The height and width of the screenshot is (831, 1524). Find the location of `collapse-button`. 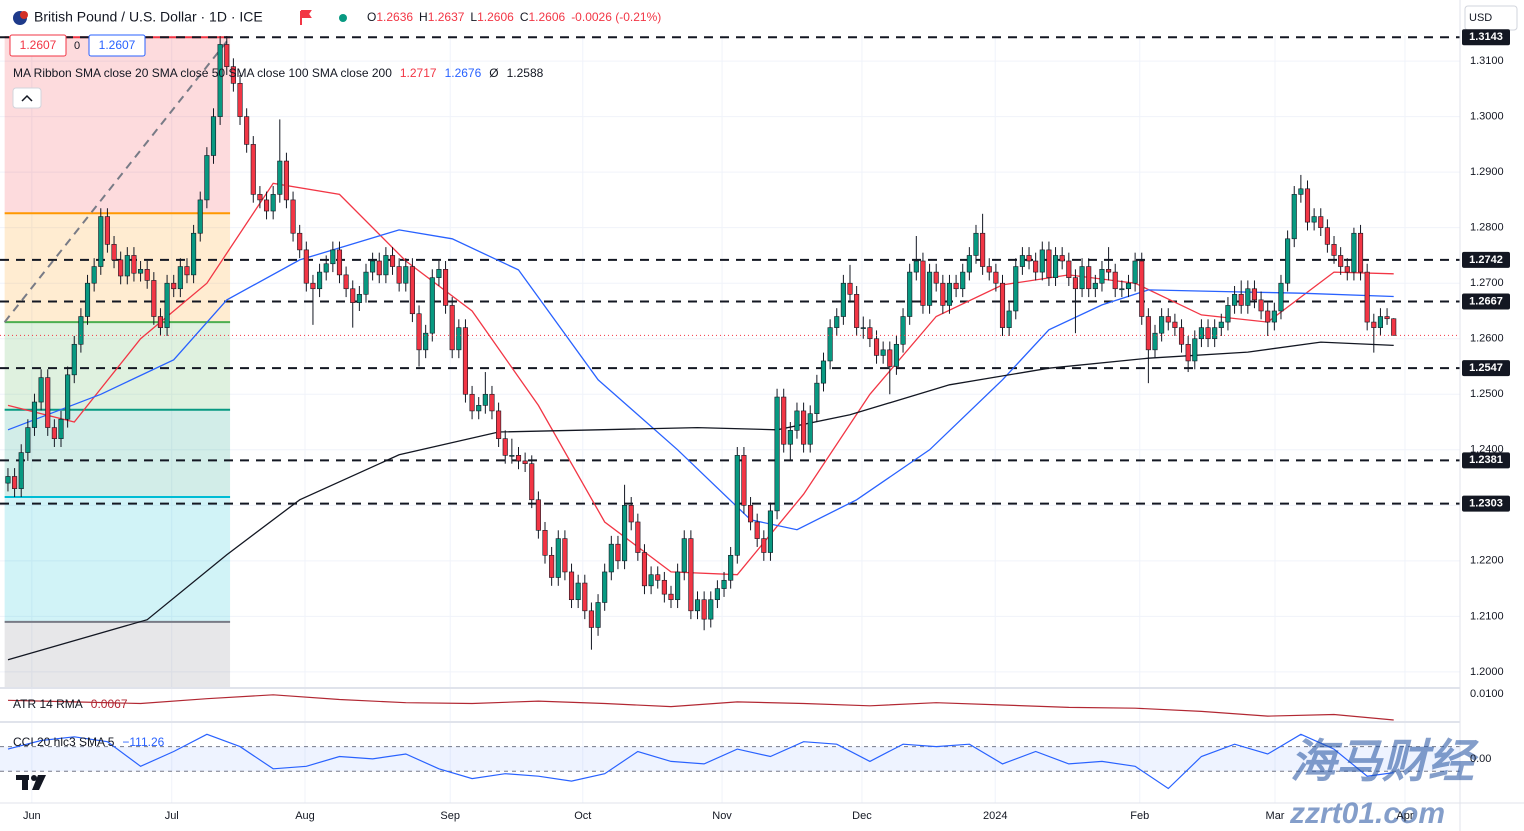

collapse-button is located at coordinates (27, 98).